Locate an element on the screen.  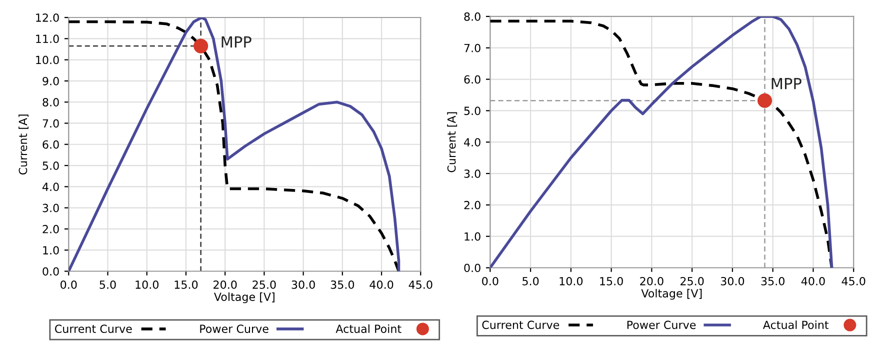
y-tick-label: 10.0 is located at coordinates (47, 60).